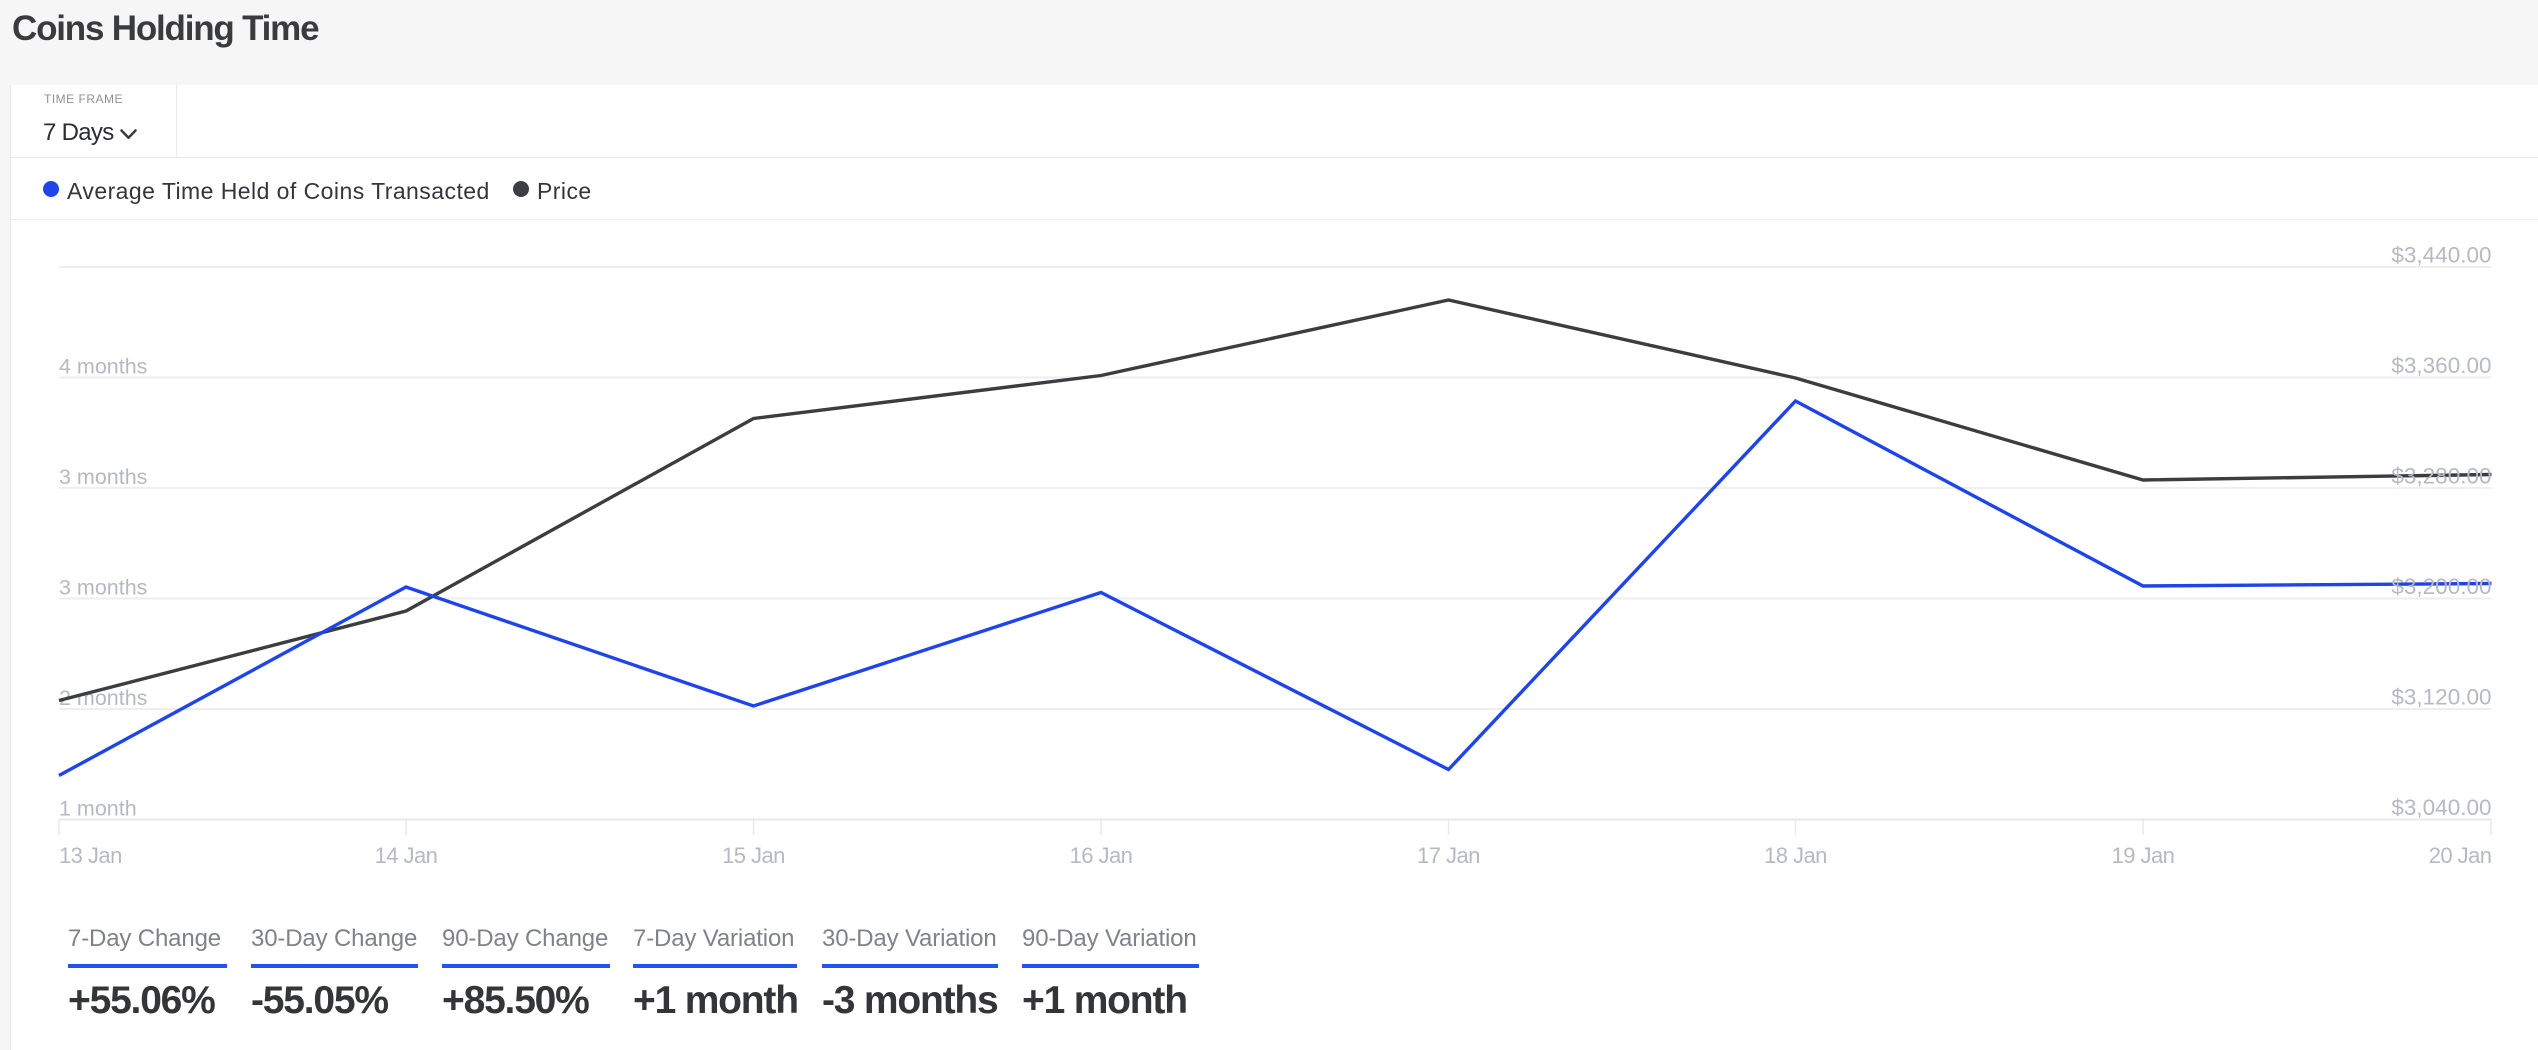 The width and height of the screenshot is (2538, 1050). Describe the element at coordinates (2143, 855) in the screenshot. I see `svg-text: 19 Jan` at that location.